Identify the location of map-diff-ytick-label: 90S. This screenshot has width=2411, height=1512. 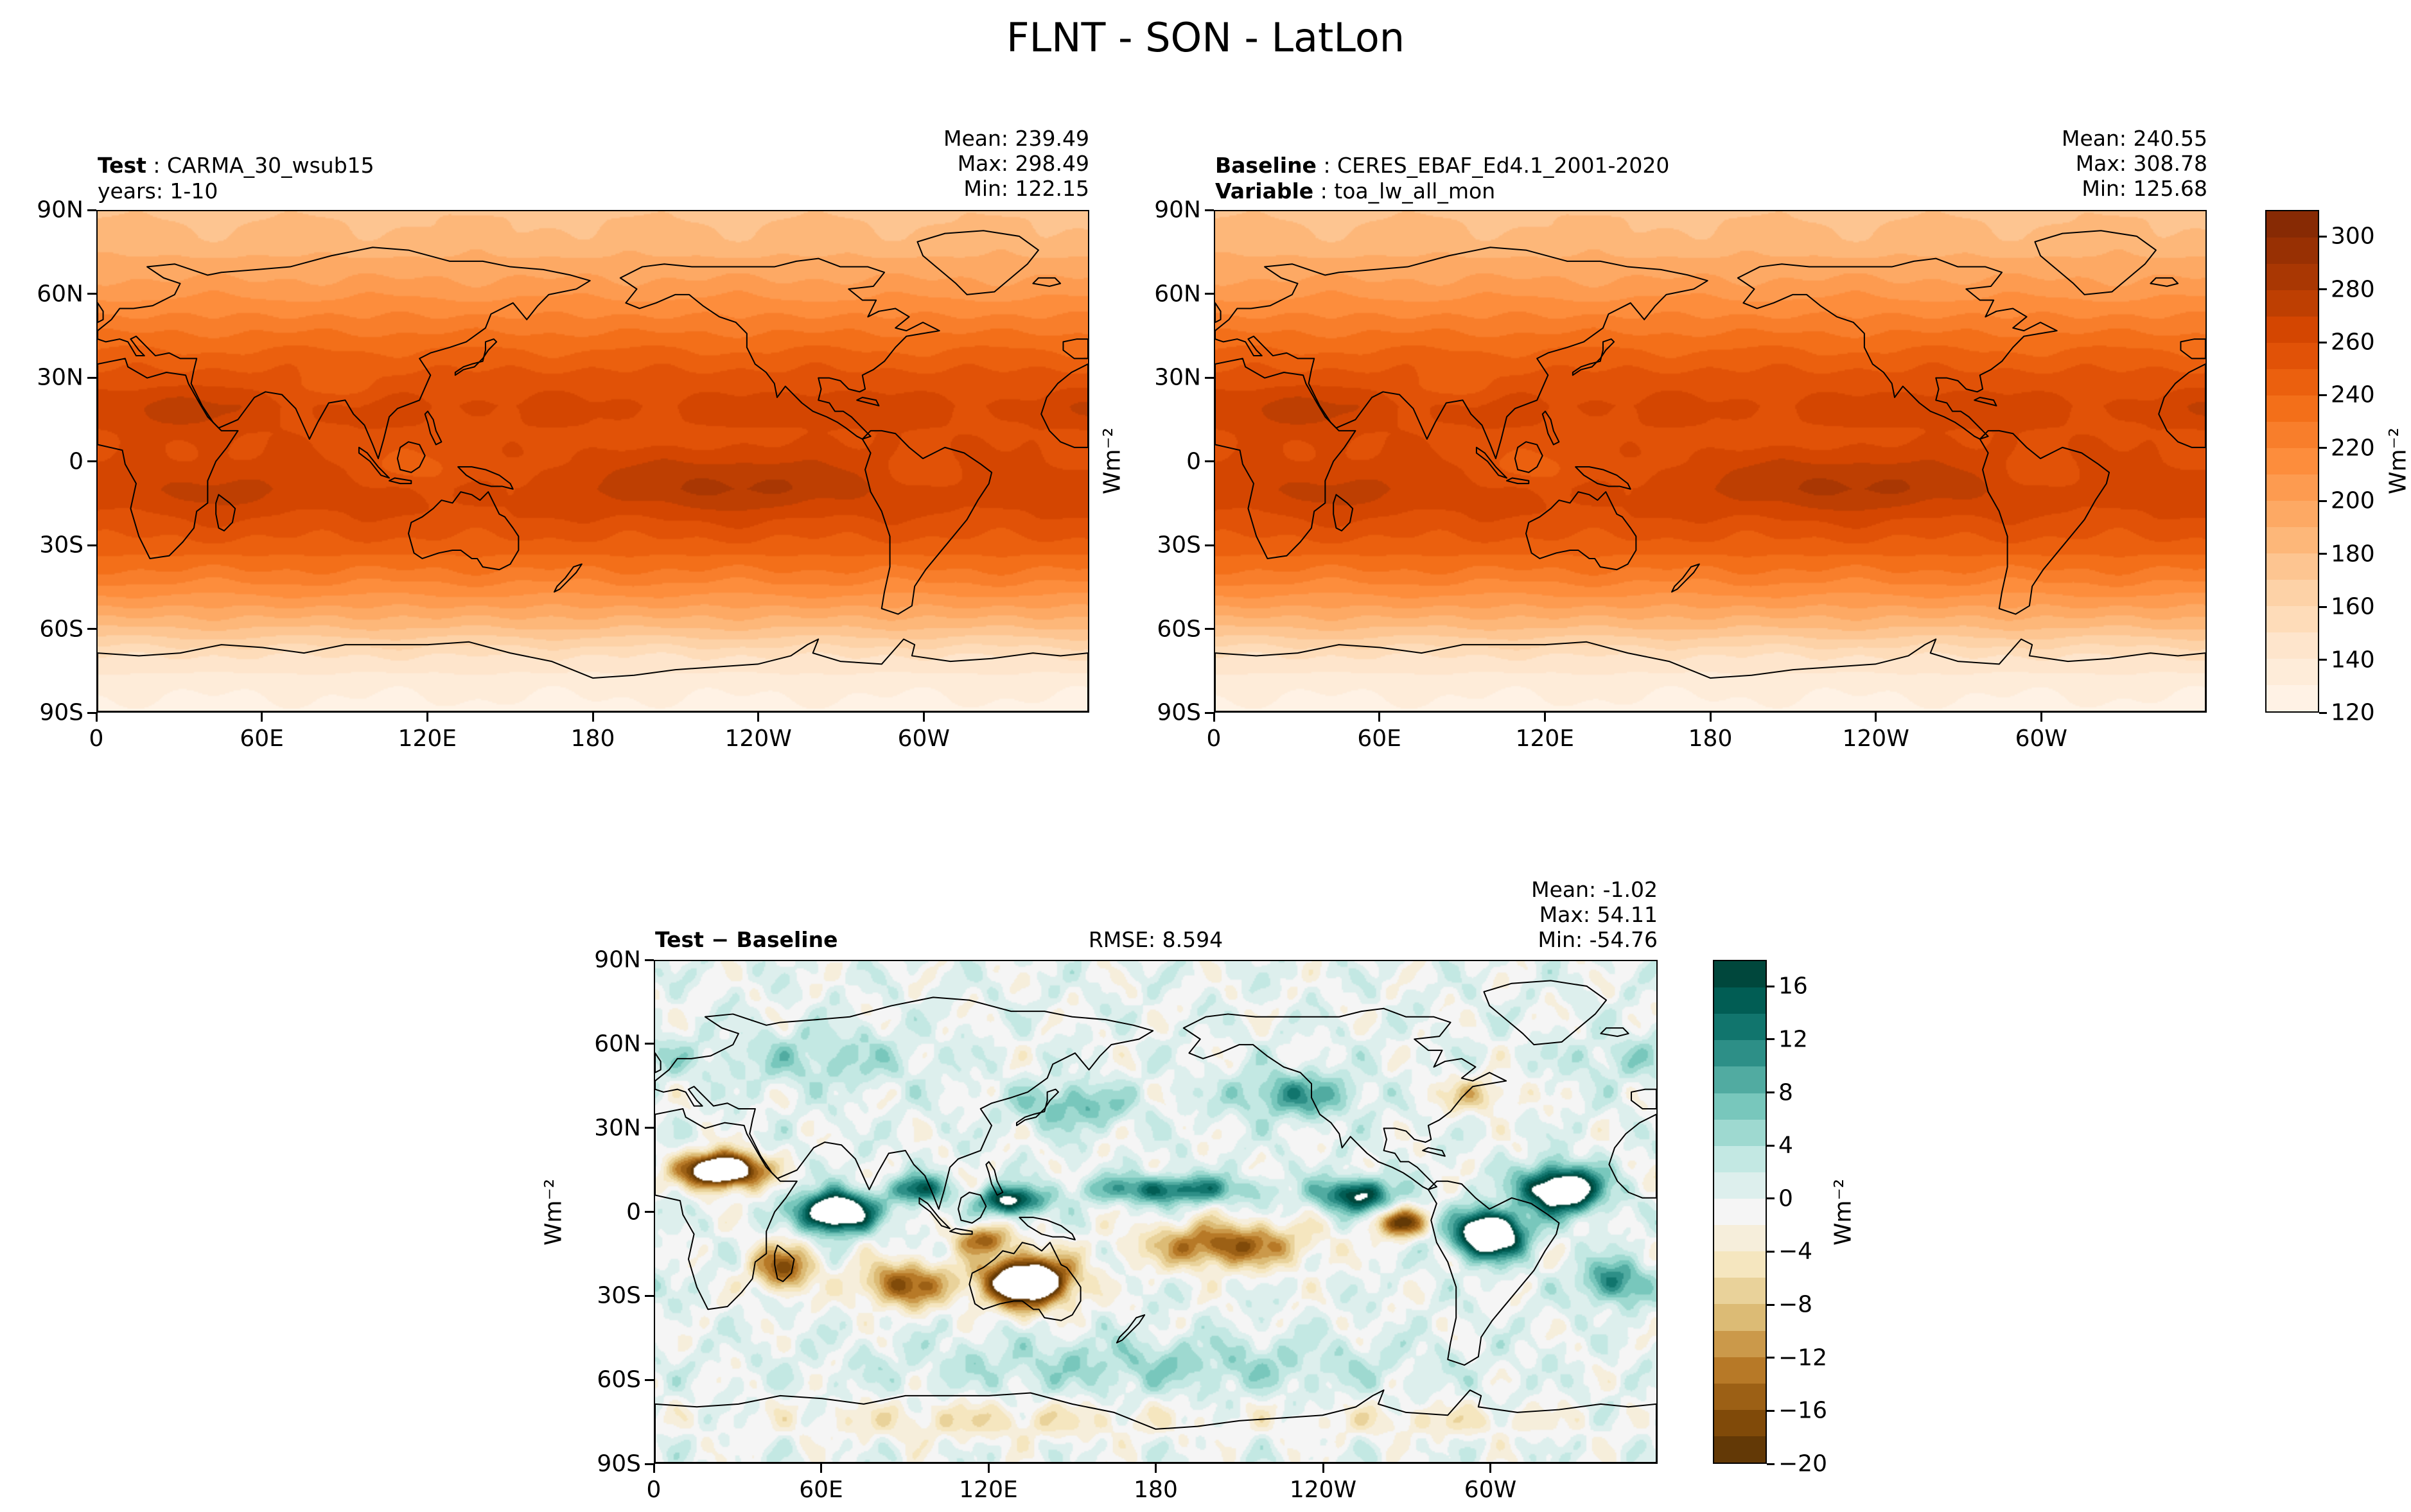
(619, 1463).